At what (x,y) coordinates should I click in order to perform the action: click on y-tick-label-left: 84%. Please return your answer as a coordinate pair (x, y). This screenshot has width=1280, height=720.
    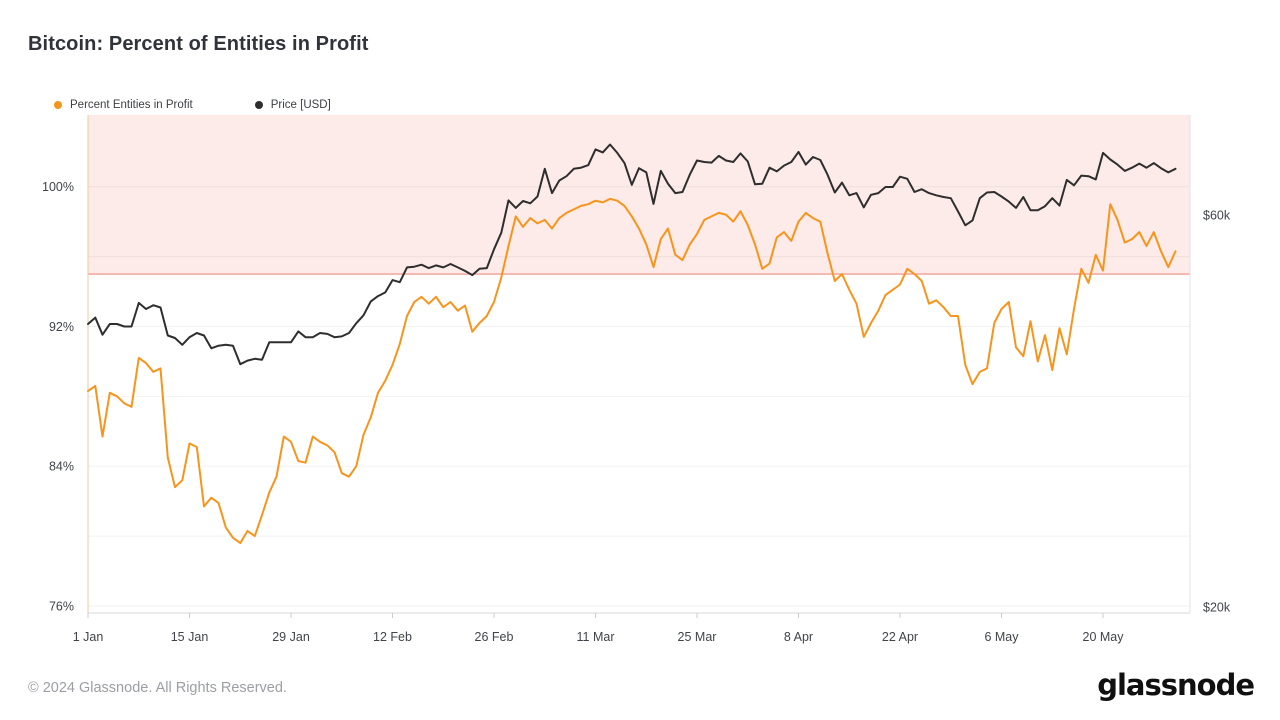
    Looking at the image, I should click on (61, 467).